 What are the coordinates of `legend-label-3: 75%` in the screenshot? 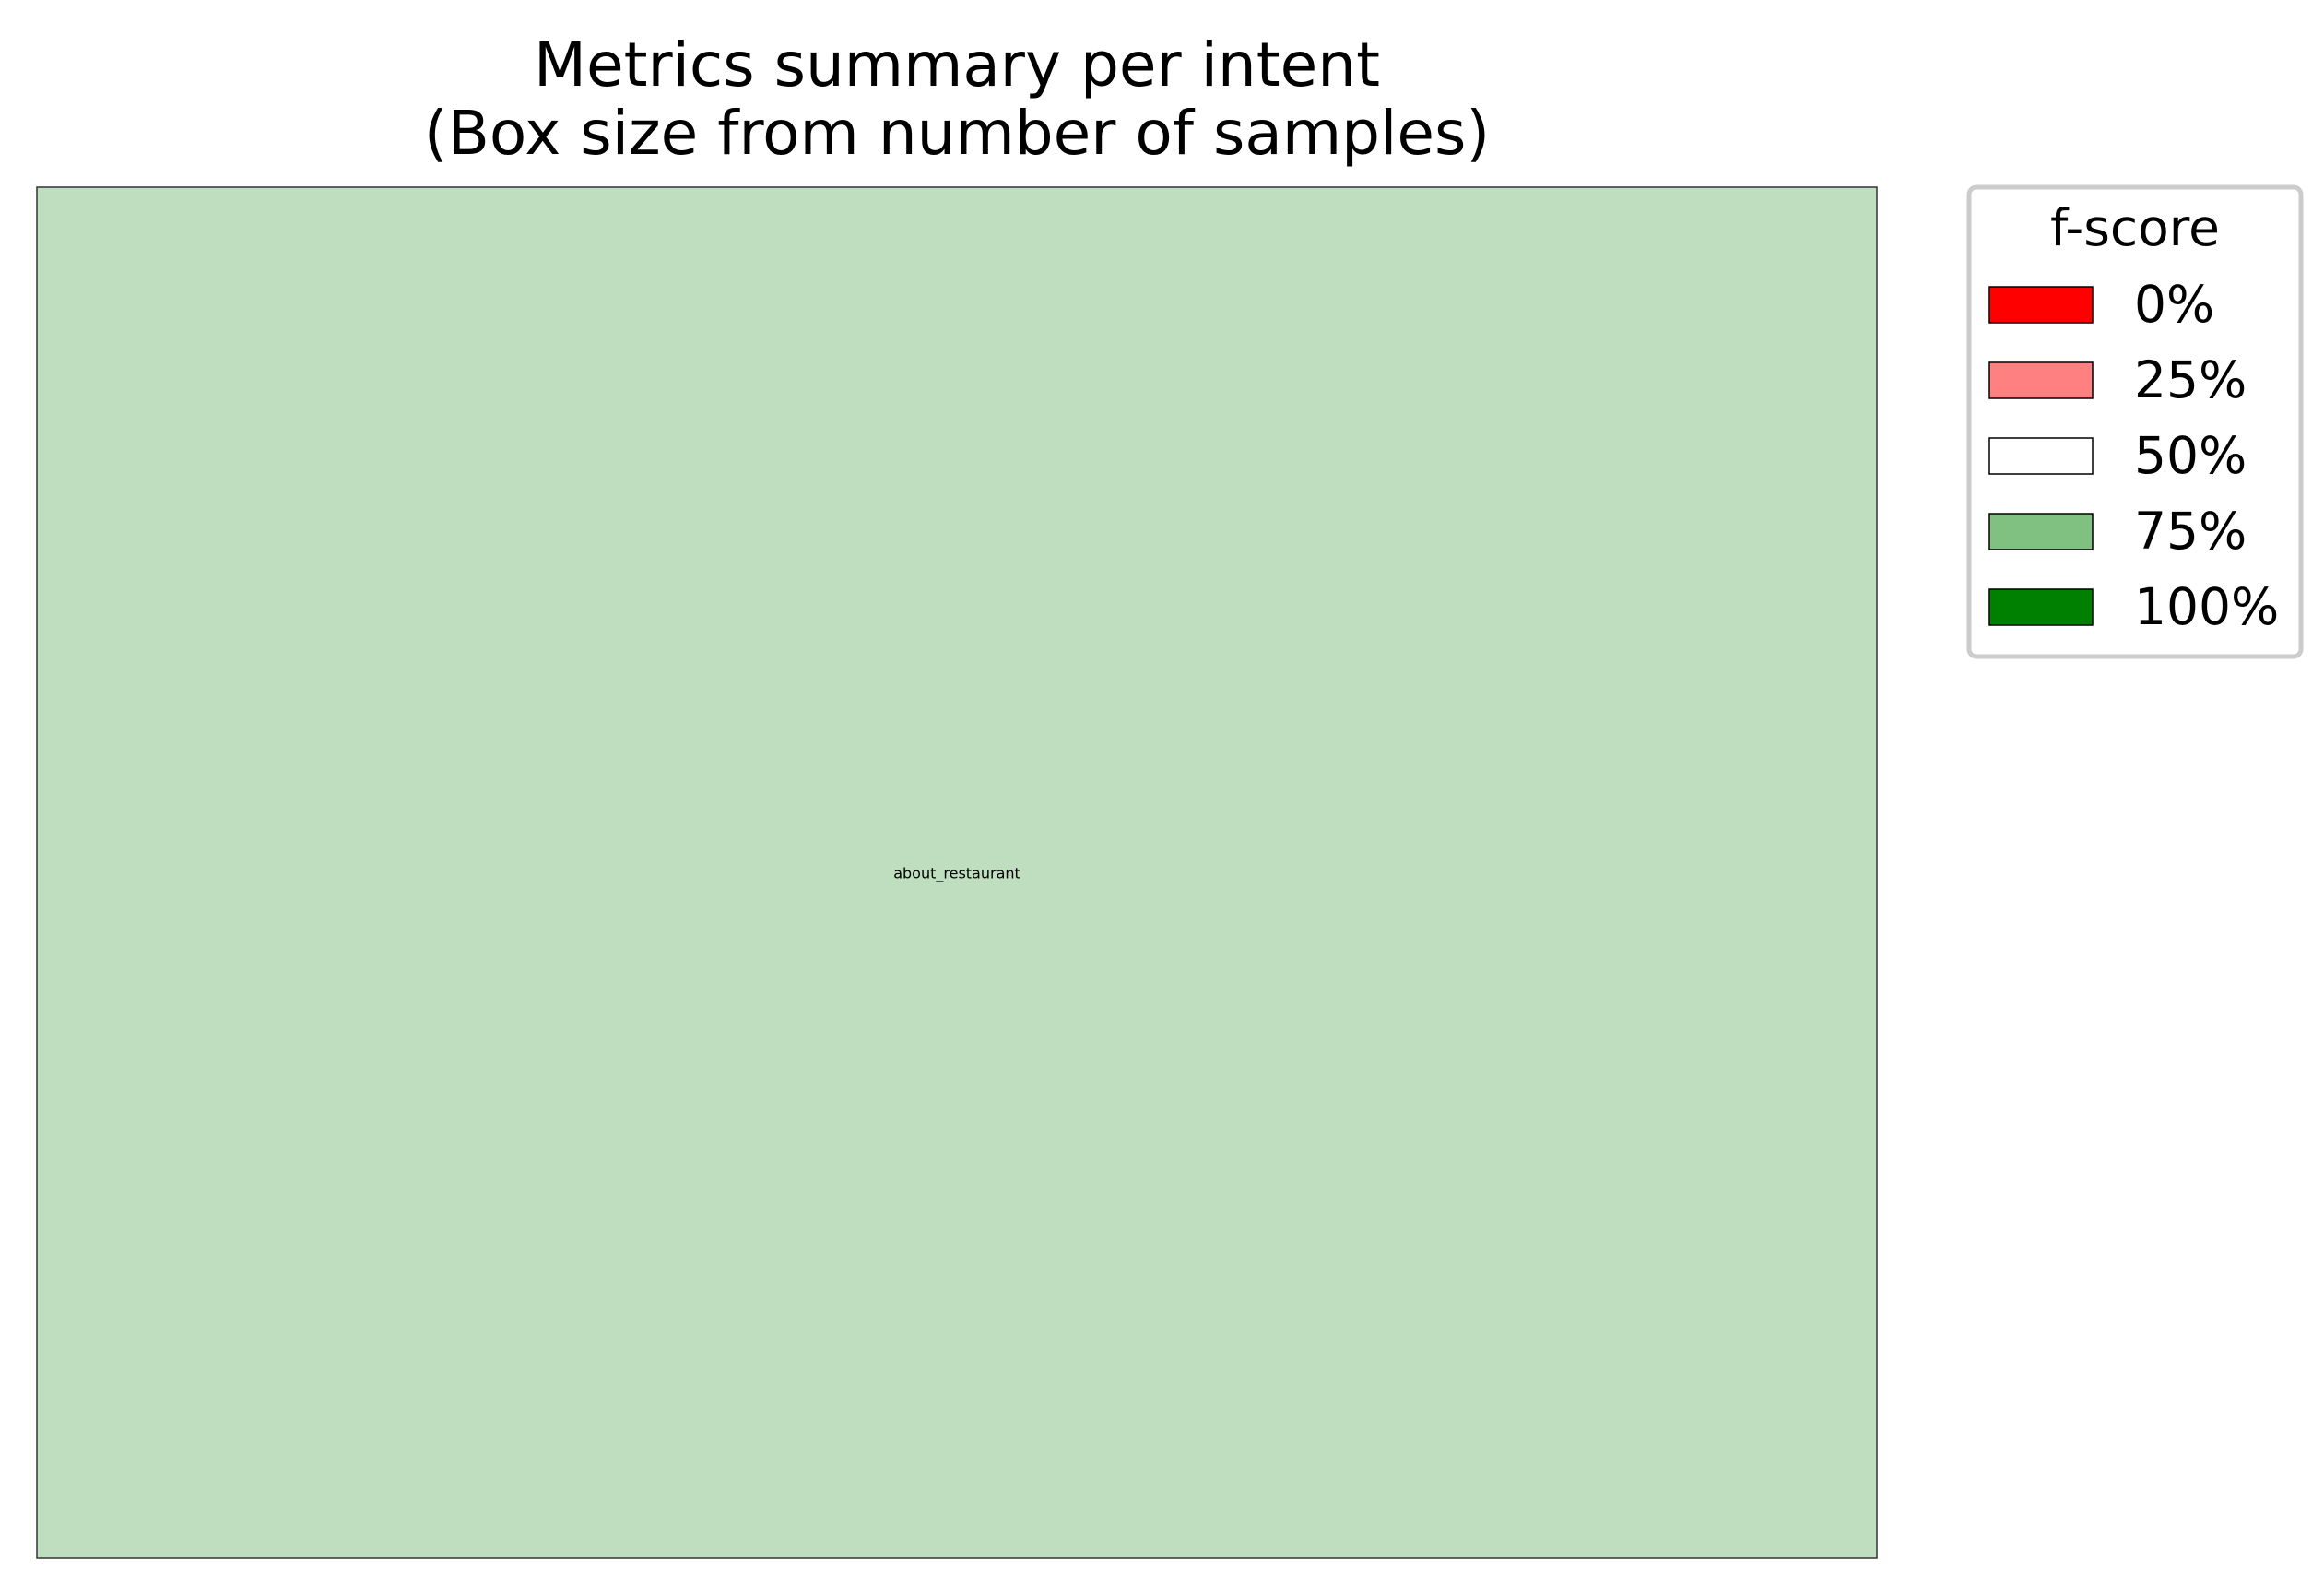 It's located at (2191, 531).